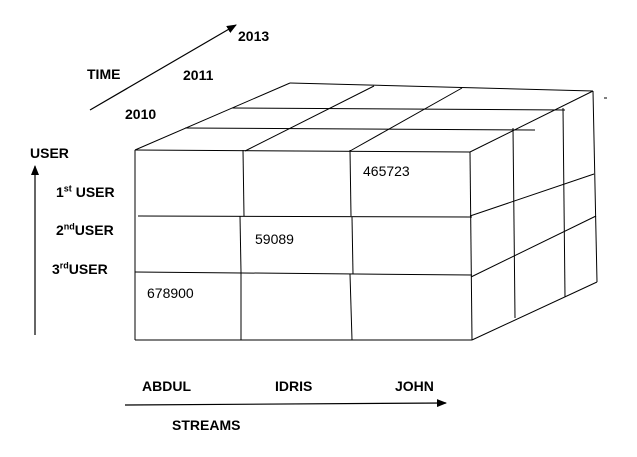  What do you see at coordinates (141, 114) in the screenshot?
I see `time-year-label: 2010` at bounding box center [141, 114].